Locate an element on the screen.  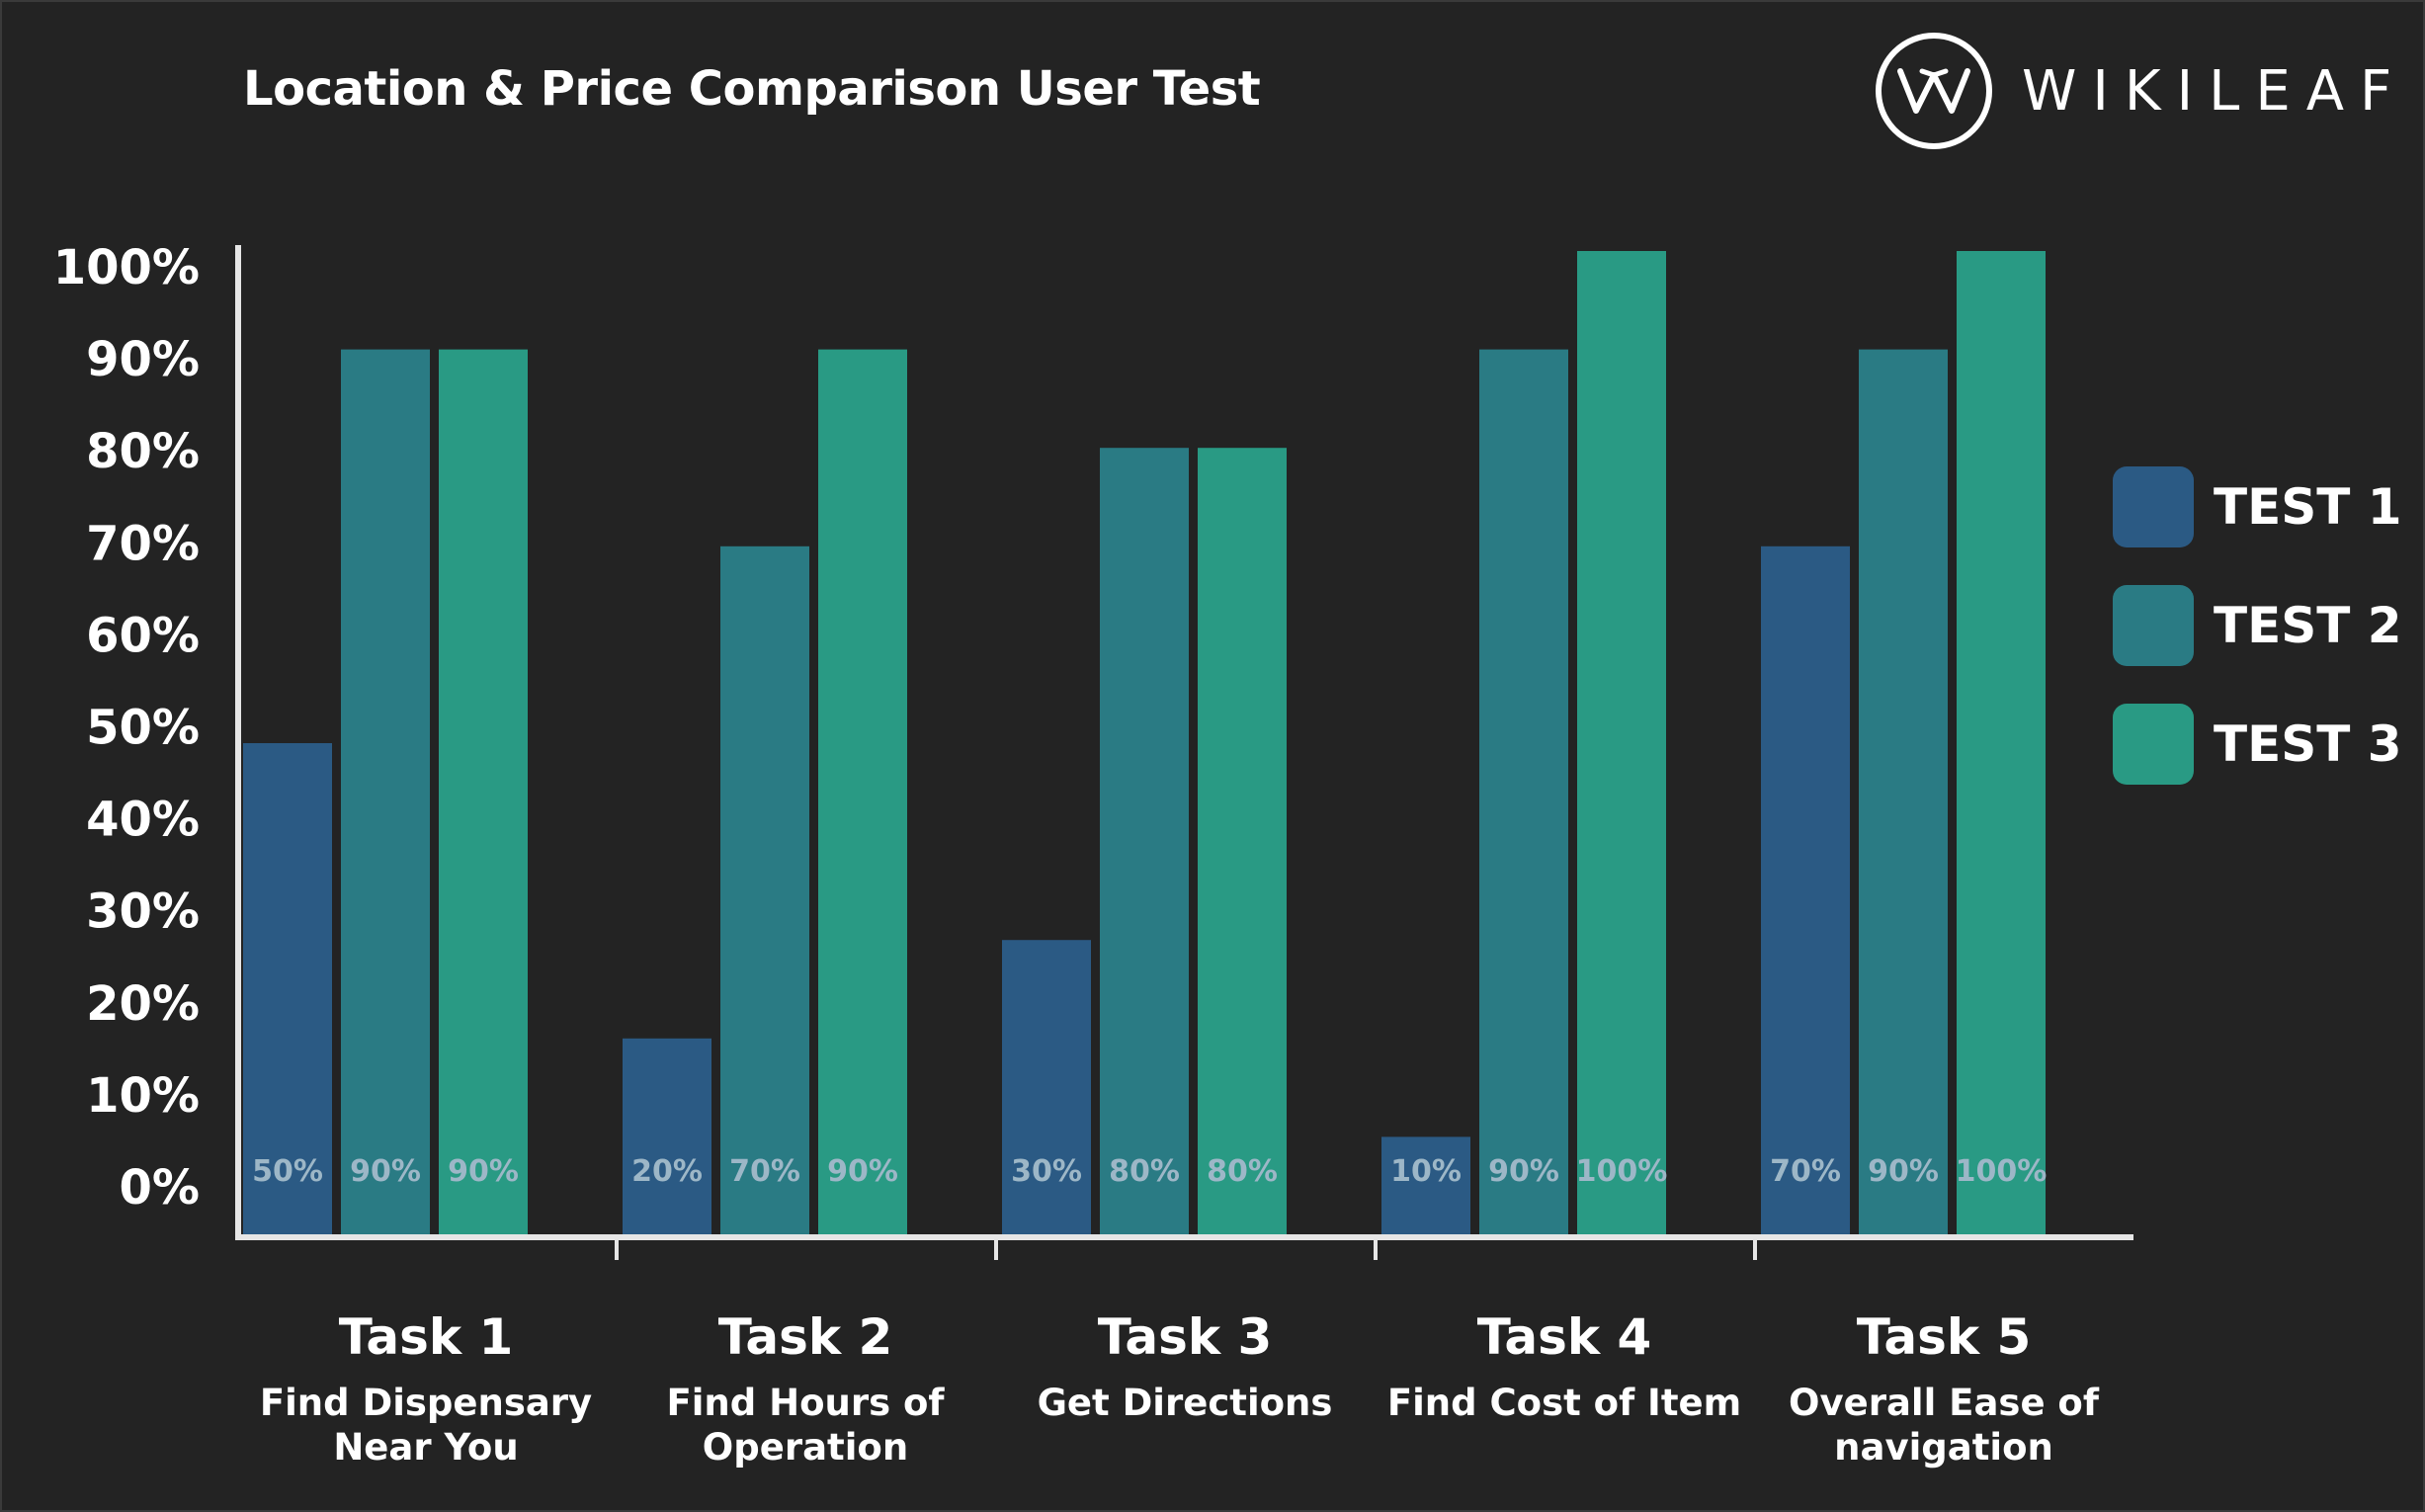
wikileaf-logo-icon is located at coordinates (1934, 91).